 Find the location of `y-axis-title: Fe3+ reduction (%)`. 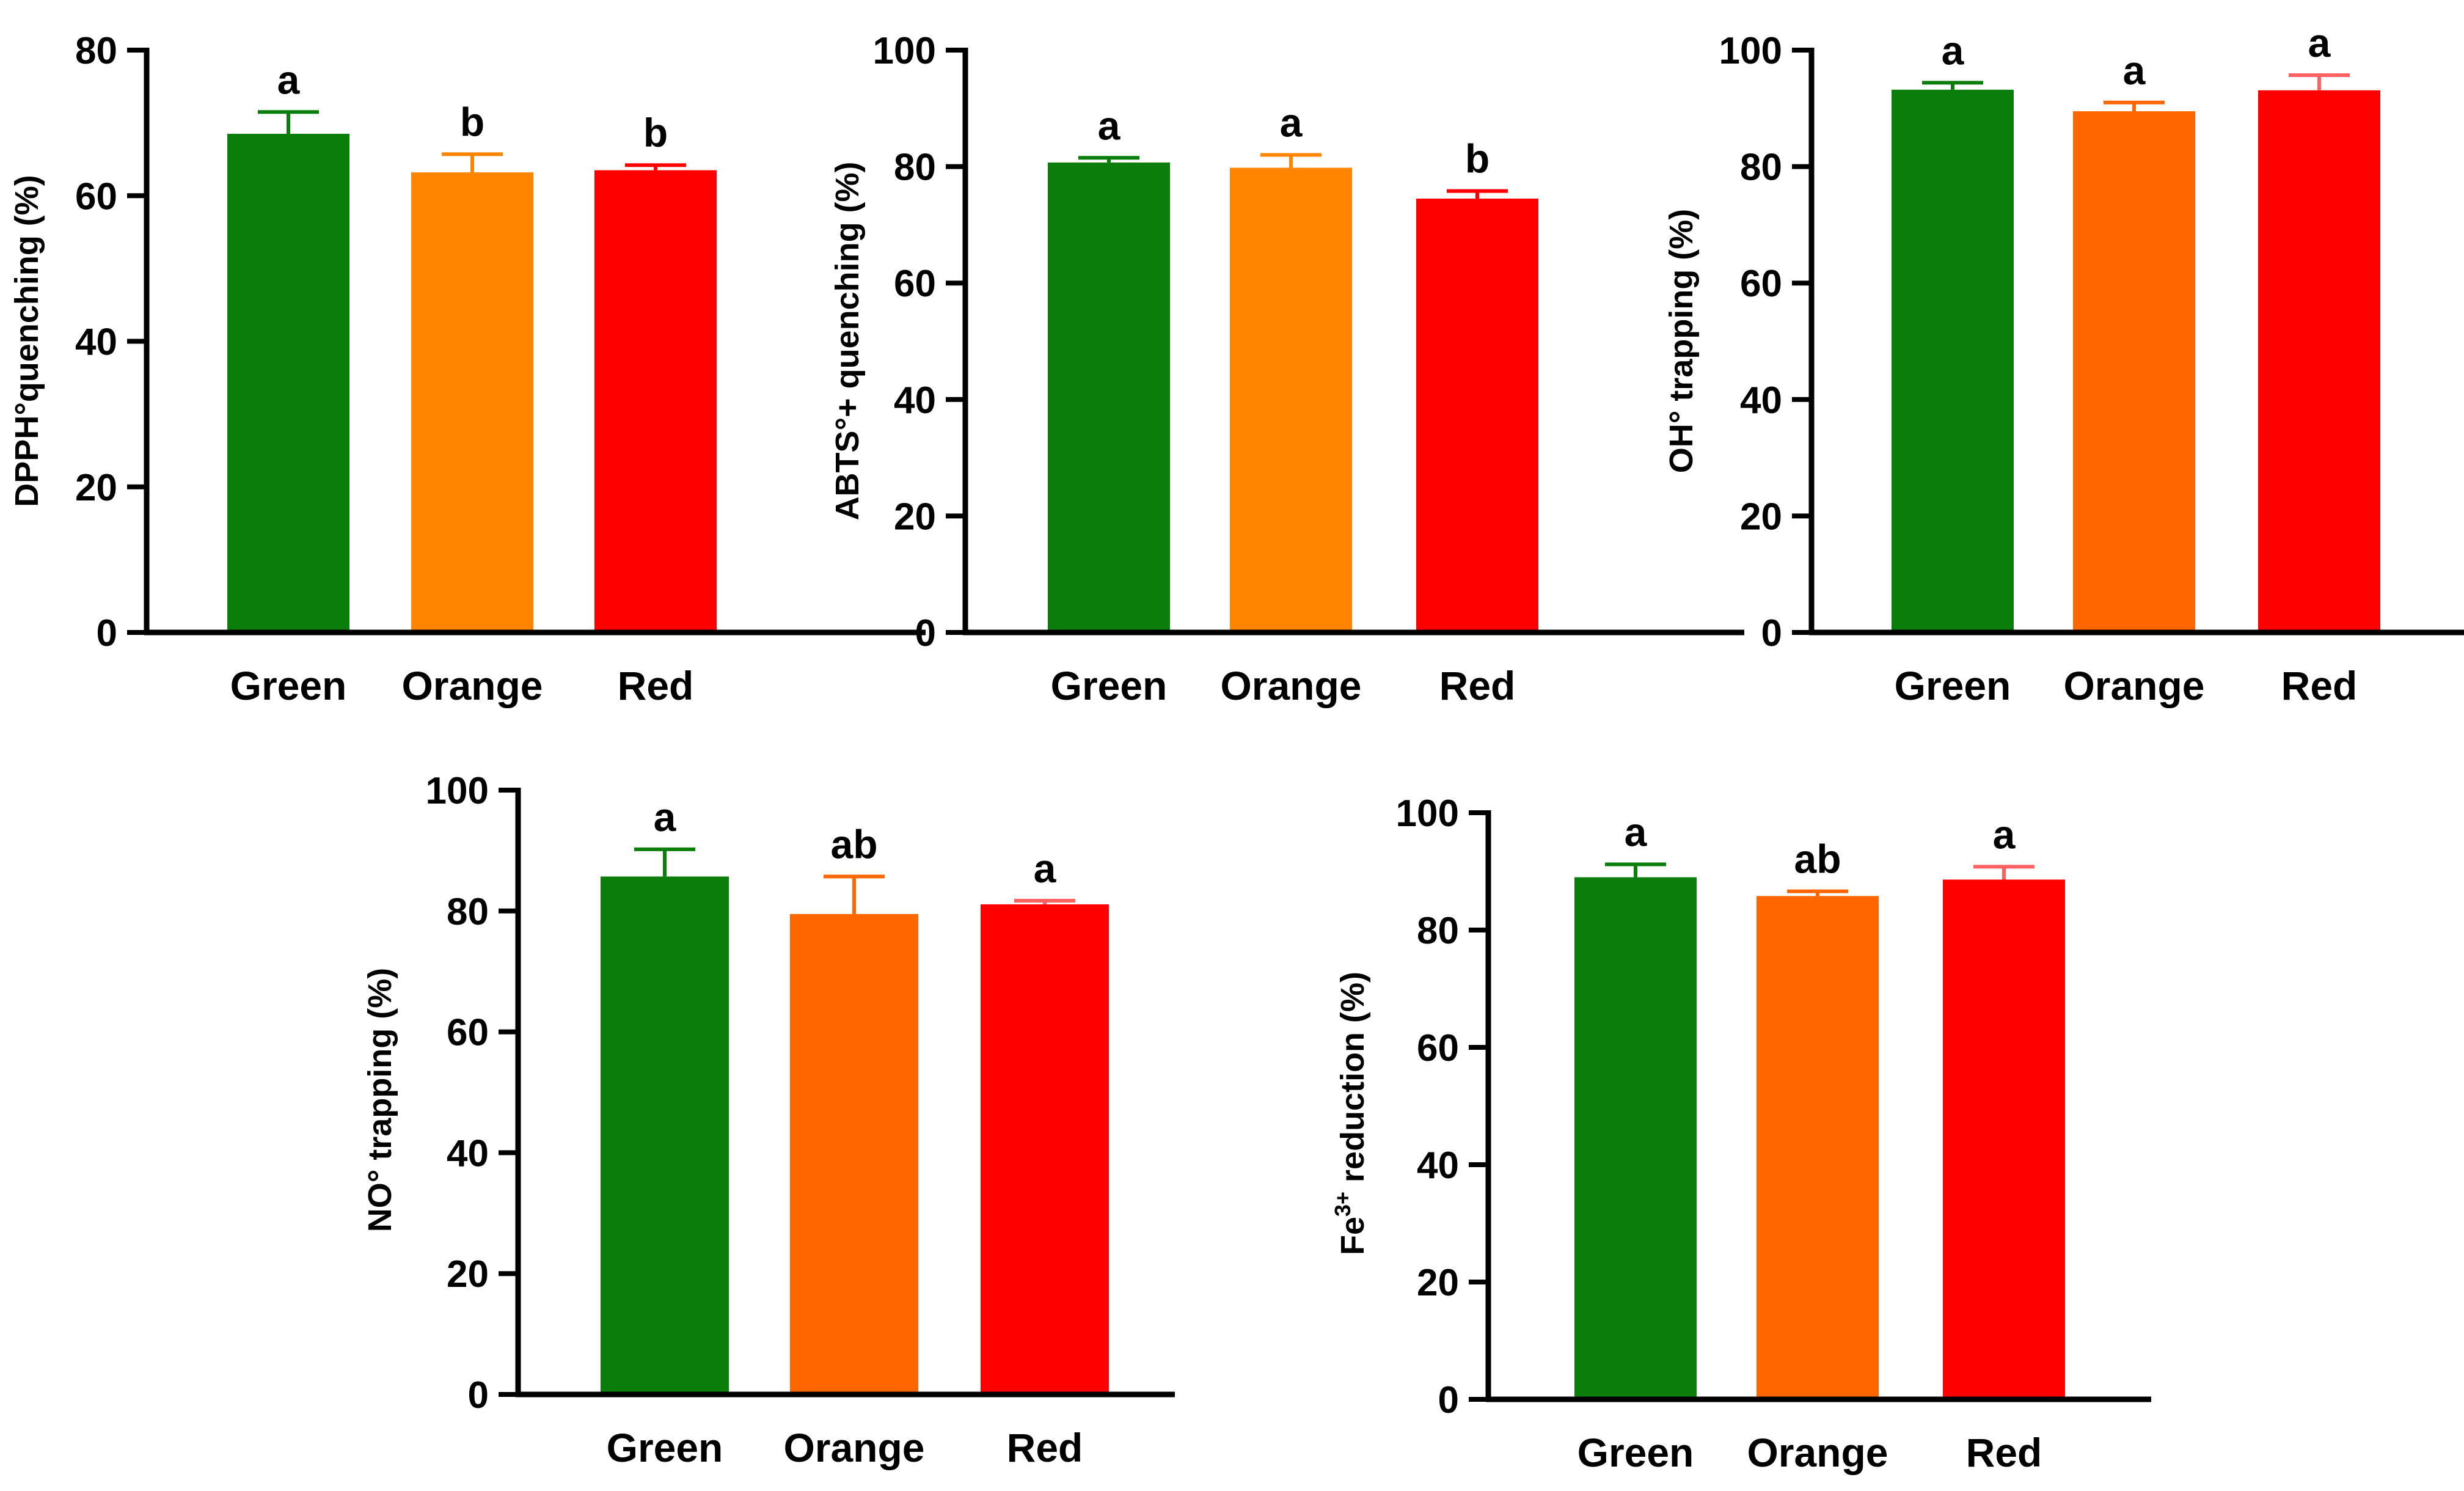

y-axis-title: Fe3+ reduction (%) is located at coordinates (1350, 1113).